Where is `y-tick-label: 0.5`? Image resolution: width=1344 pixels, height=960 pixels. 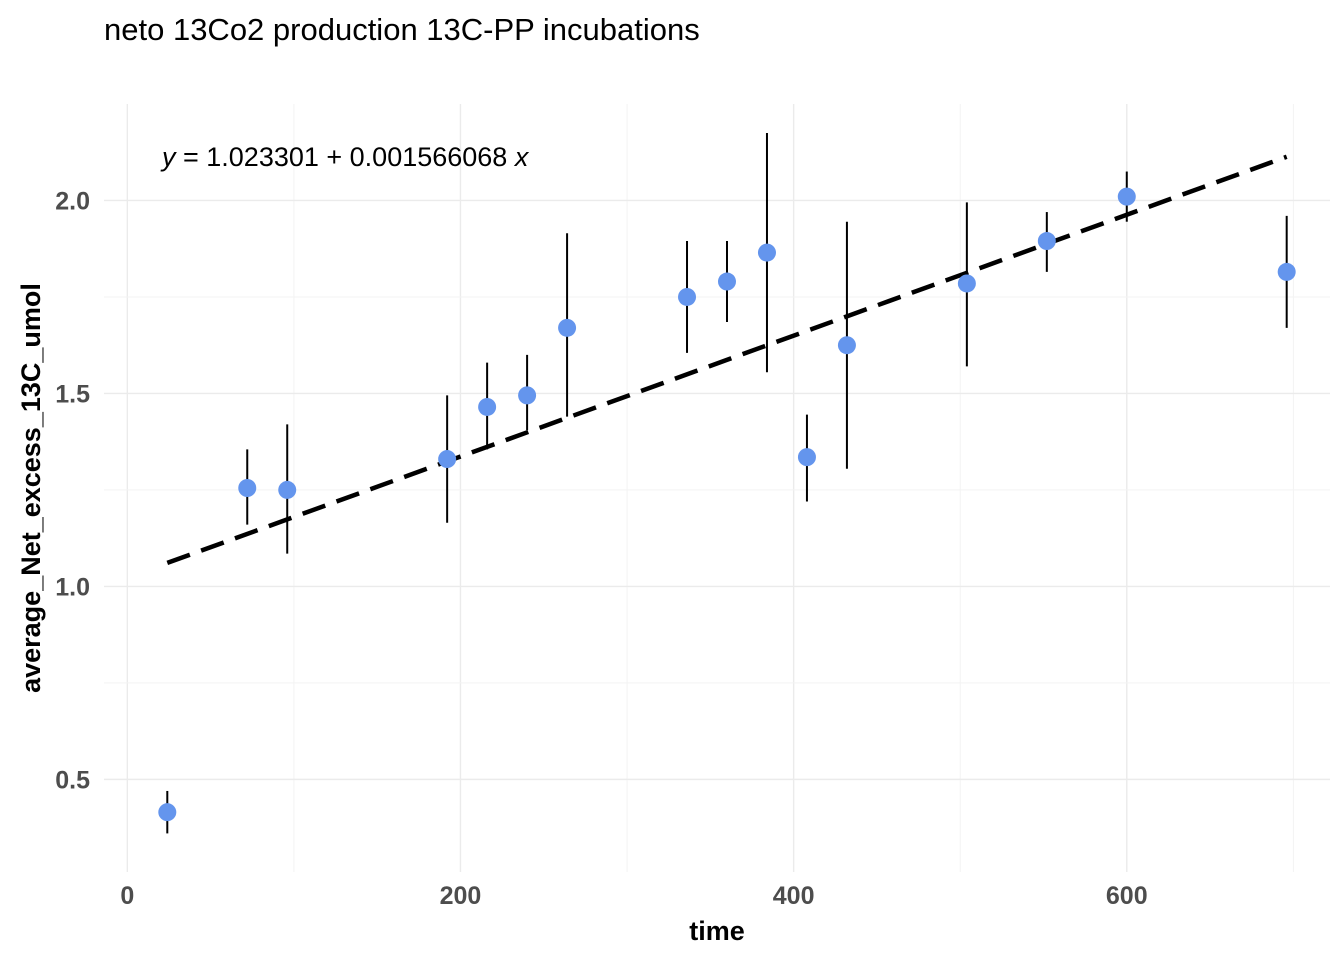
y-tick-label: 0.5 is located at coordinates (72, 780).